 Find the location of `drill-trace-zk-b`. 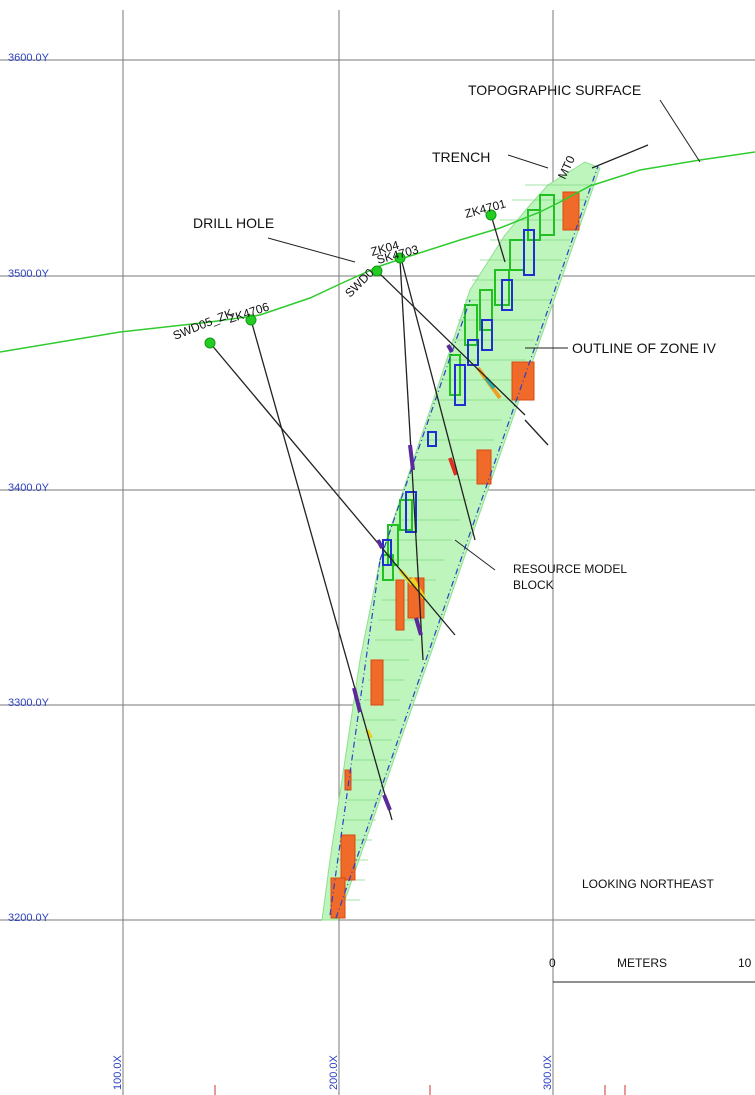

drill-trace-zk-b is located at coordinates (438, 401).